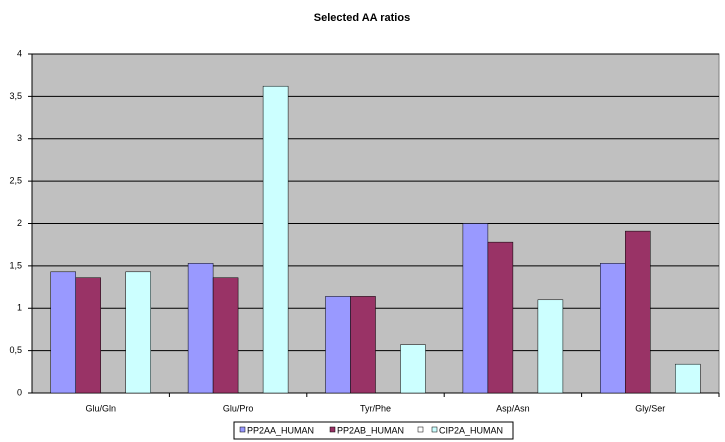  Describe the element at coordinates (19, 138) in the screenshot. I see `y-tick-label: 3` at that location.